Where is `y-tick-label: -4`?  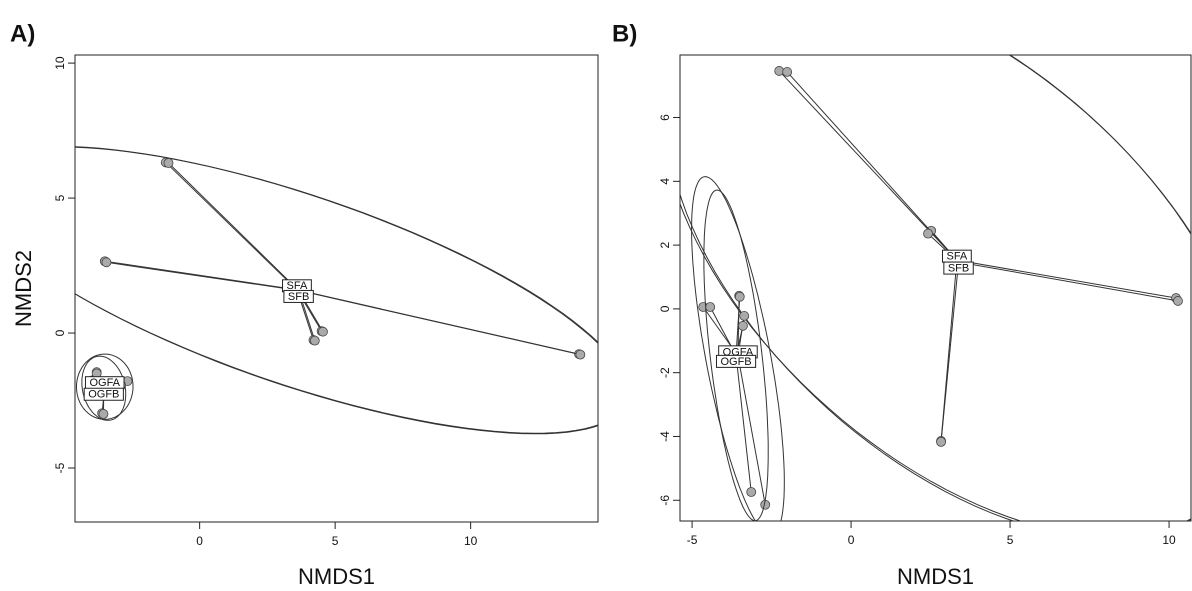
y-tick-label: -4 is located at coordinates (665, 436).